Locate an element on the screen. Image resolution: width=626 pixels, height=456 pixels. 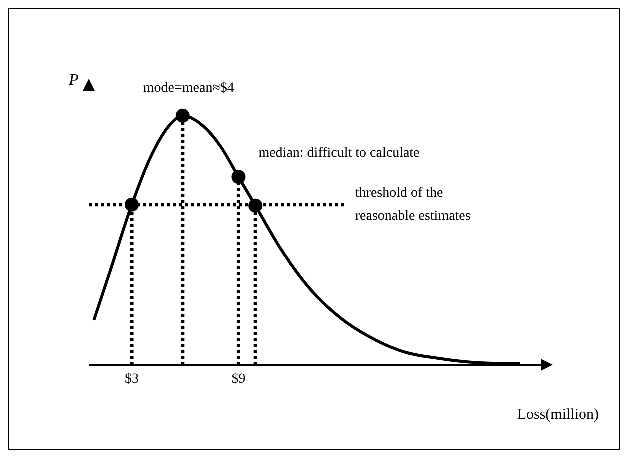
annotation: threshold of the reasonable estimates is located at coordinates (413, 205).